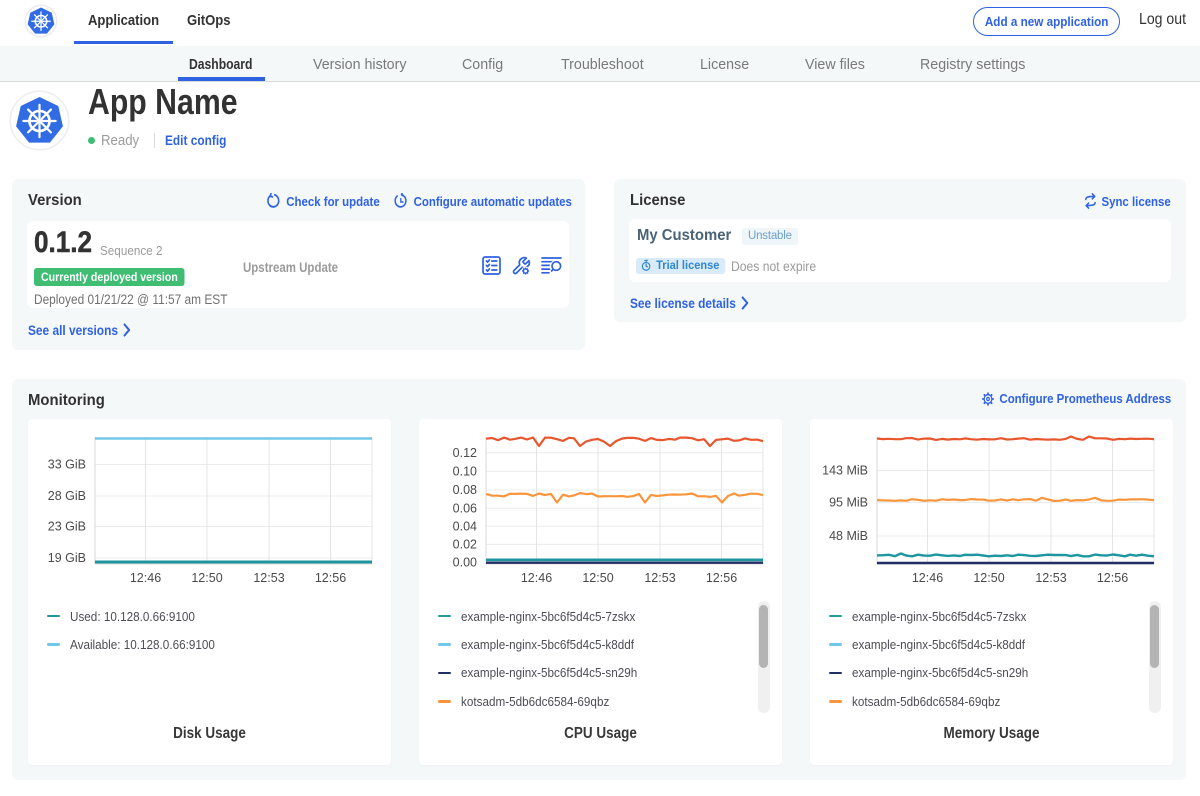 The image size is (1200, 796). I want to click on svg-text: 0.02, so click(464, 545).